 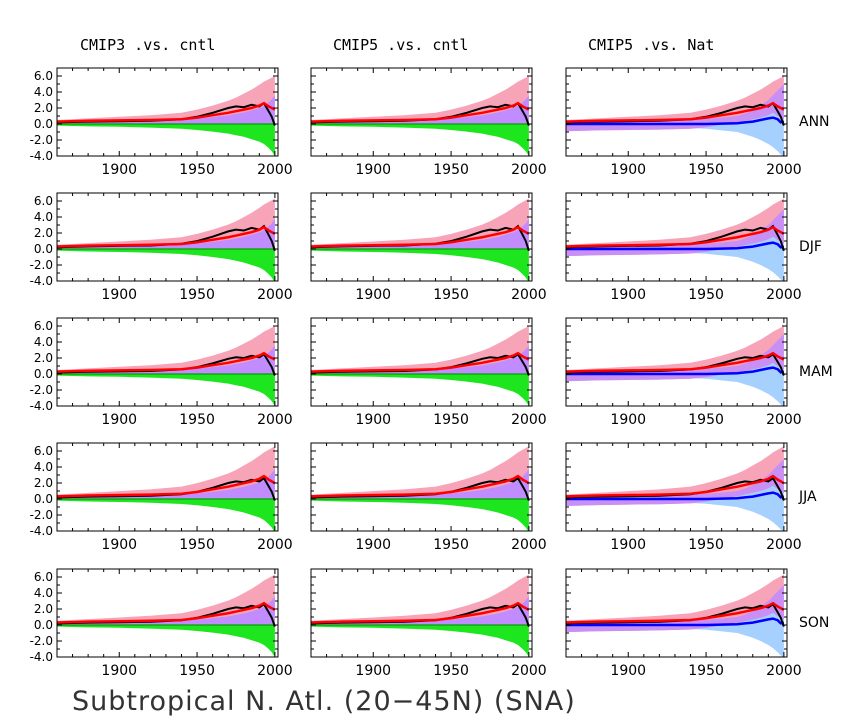 I want to click on row-label-son: SON, so click(x=814, y=623).